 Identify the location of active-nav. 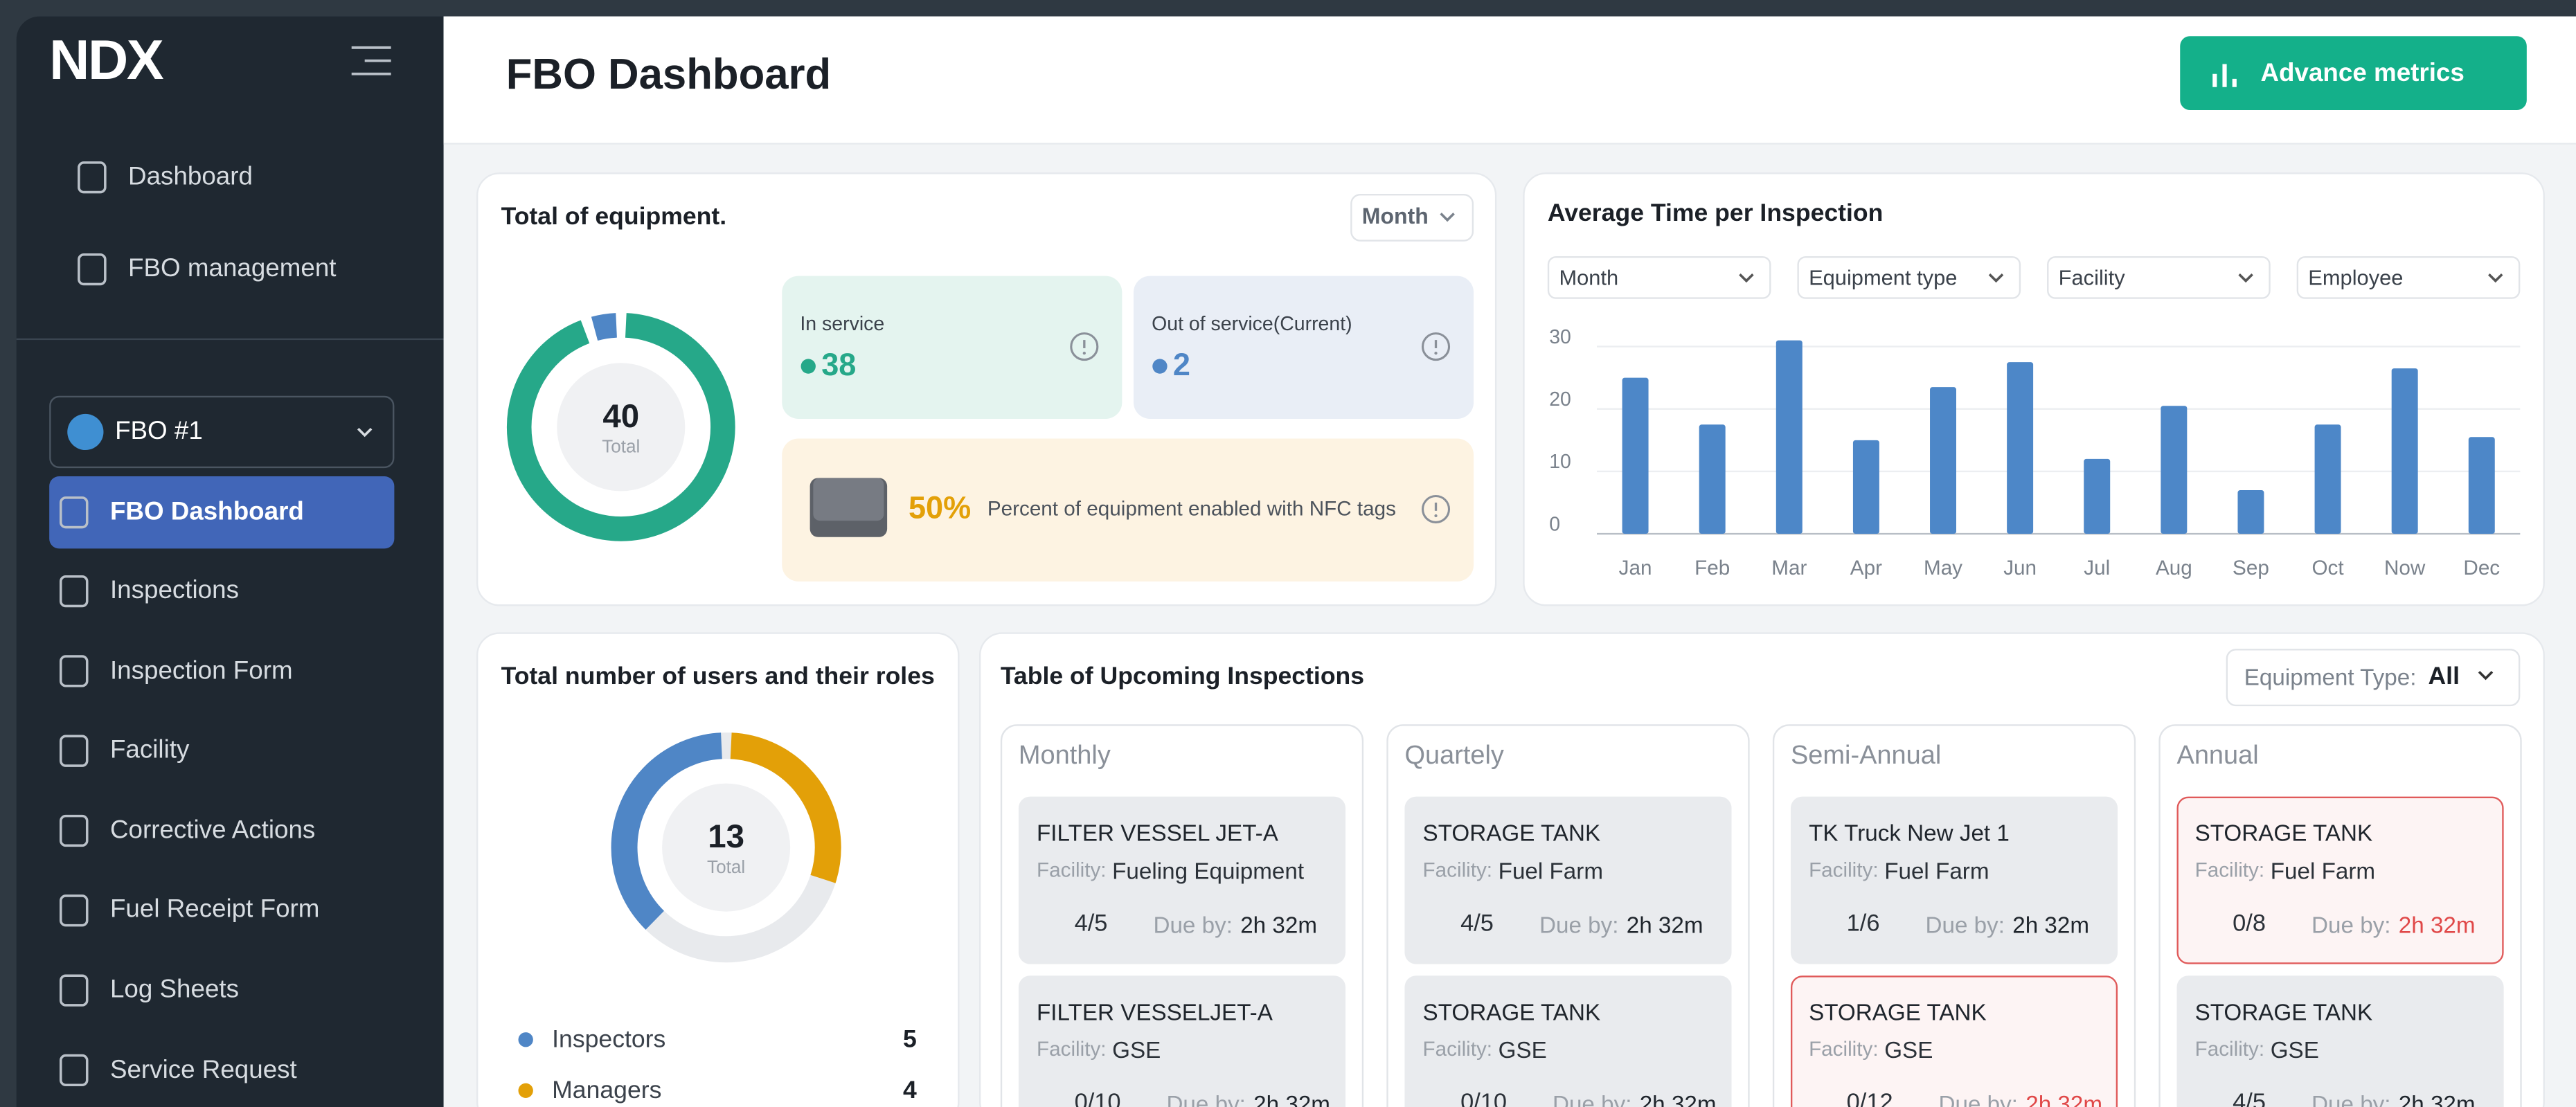
(222, 512).